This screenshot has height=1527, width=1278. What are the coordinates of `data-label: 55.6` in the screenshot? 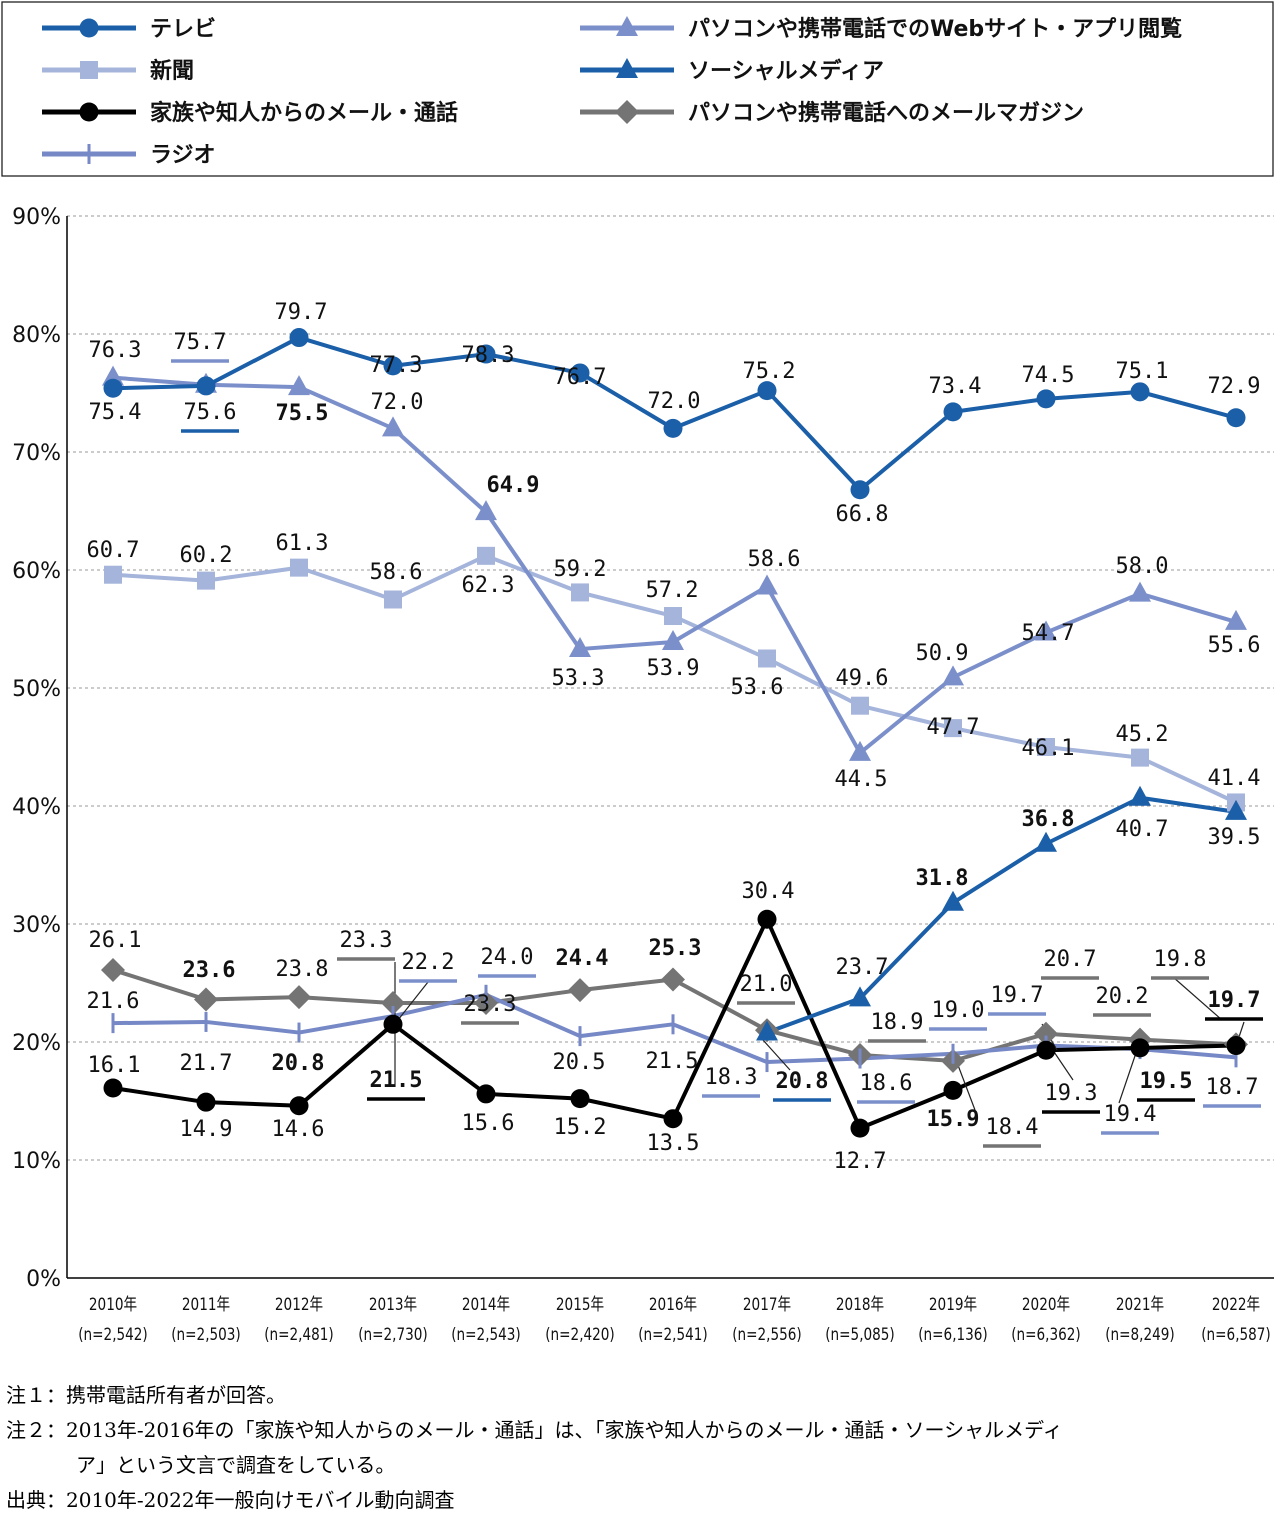 It's located at (1234, 645).